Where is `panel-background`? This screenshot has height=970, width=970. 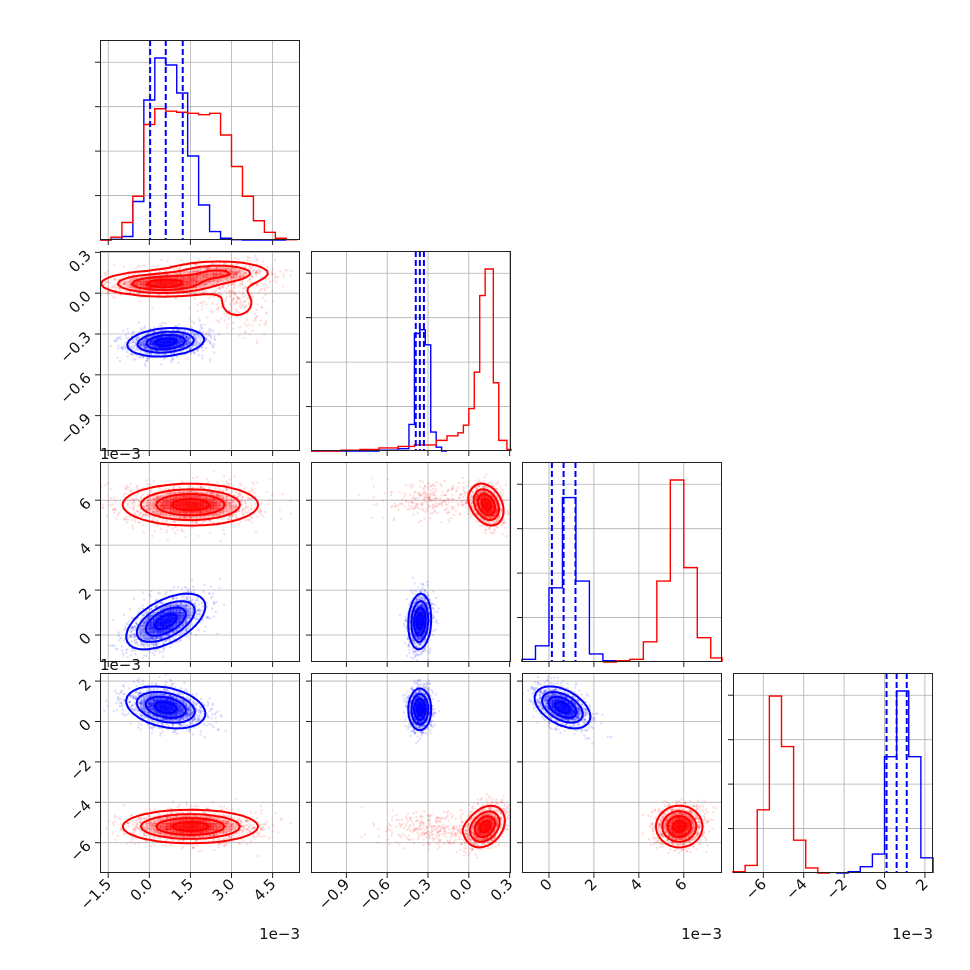 panel-background is located at coordinates (833, 773).